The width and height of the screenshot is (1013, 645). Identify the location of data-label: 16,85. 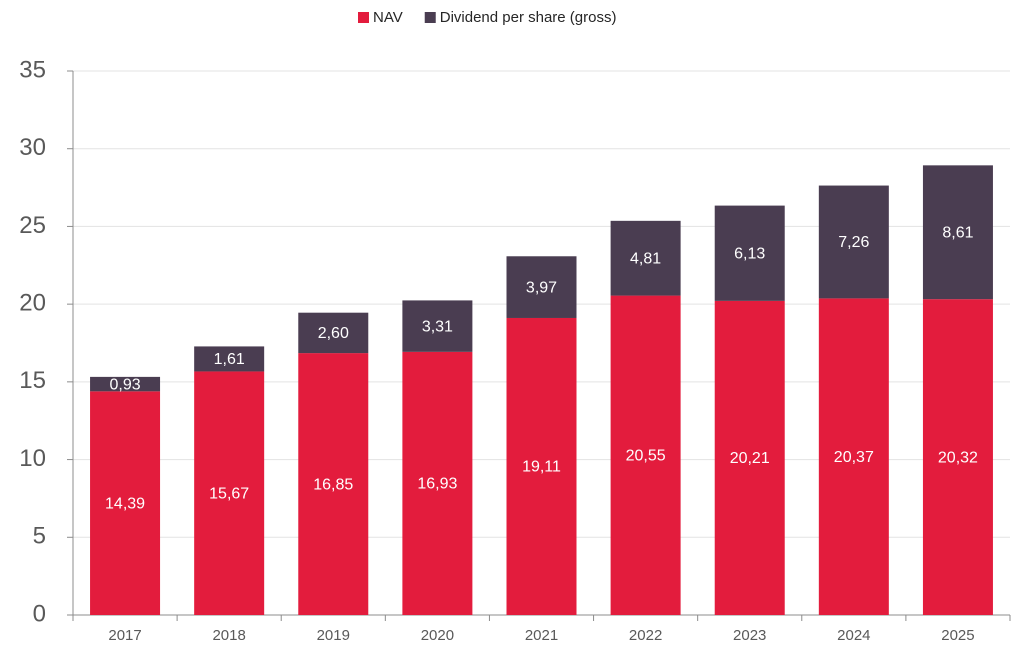
(333, 484).